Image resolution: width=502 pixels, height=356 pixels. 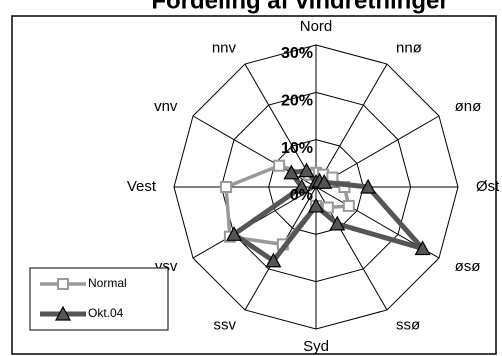 What do you see at coordinates (468, 266) in the screenshot?
I see `category-label: øsø` at bounding box center [468, 266].